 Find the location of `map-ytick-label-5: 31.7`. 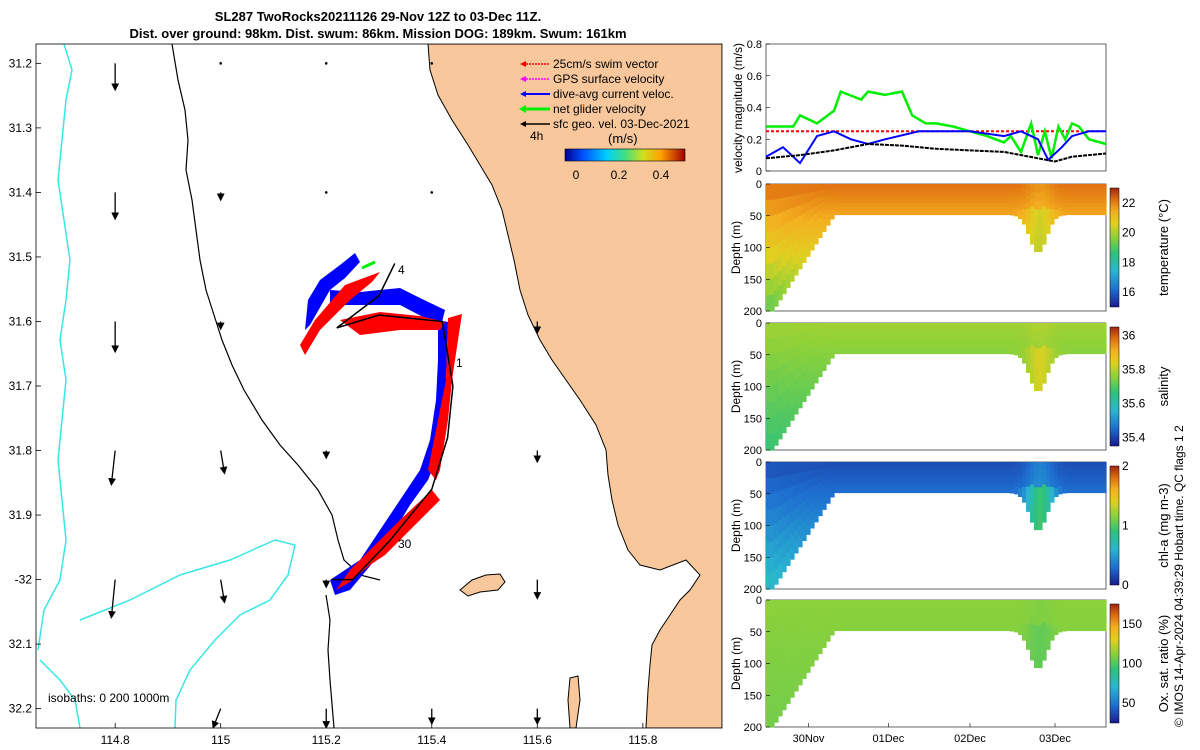

map-ytick-label-5: 31.7 is located at coordinates (21, 386).